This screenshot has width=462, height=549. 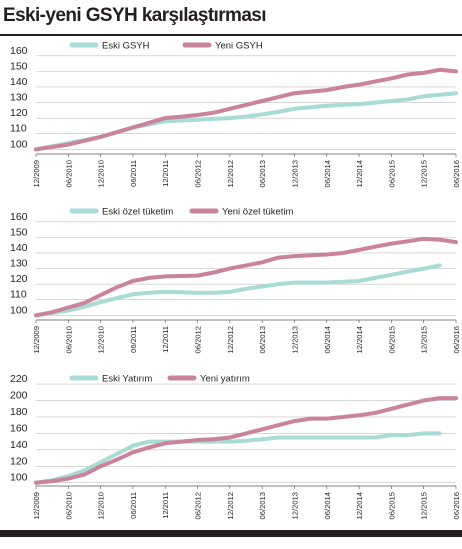 What do you see at coordinates (225, 379) in the screenshot?
I see `legend-label-new: Yeni yatırım` at bounding box center [225, 379].